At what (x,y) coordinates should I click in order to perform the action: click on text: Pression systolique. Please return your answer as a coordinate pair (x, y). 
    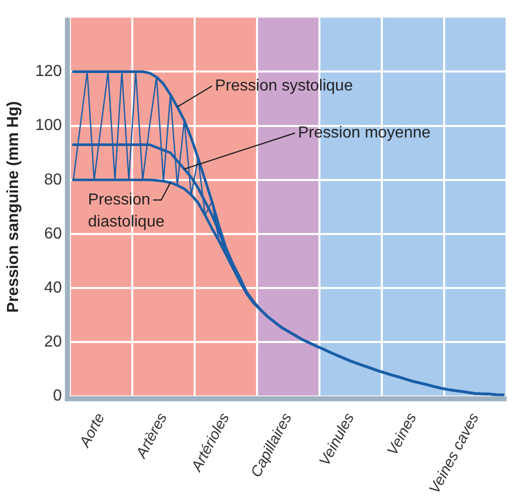
    Looking at the image, I should click on (284, 85).